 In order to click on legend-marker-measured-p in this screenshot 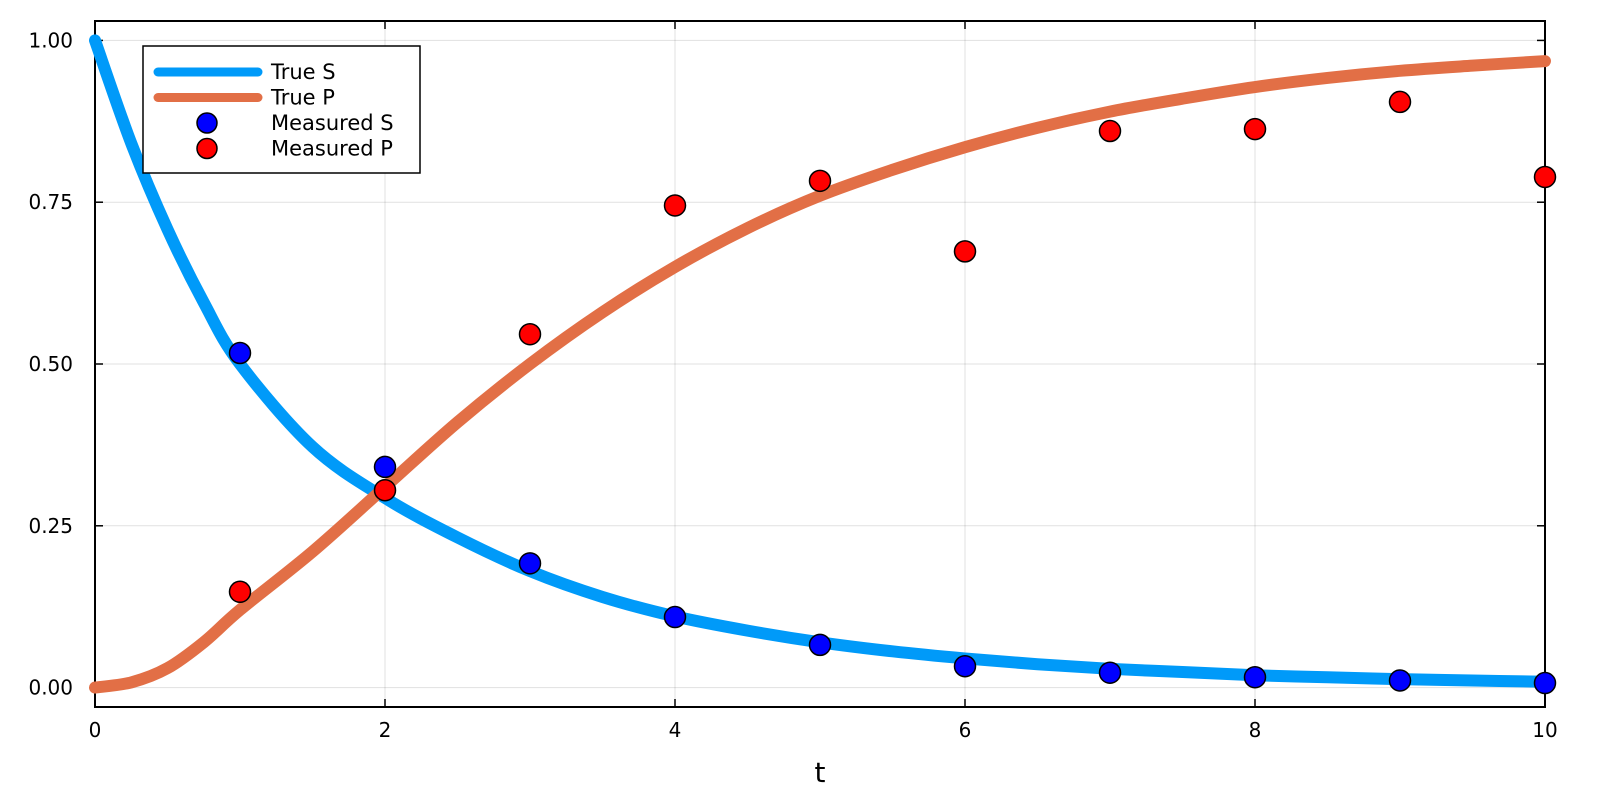, I will do `click(207, 148)`.